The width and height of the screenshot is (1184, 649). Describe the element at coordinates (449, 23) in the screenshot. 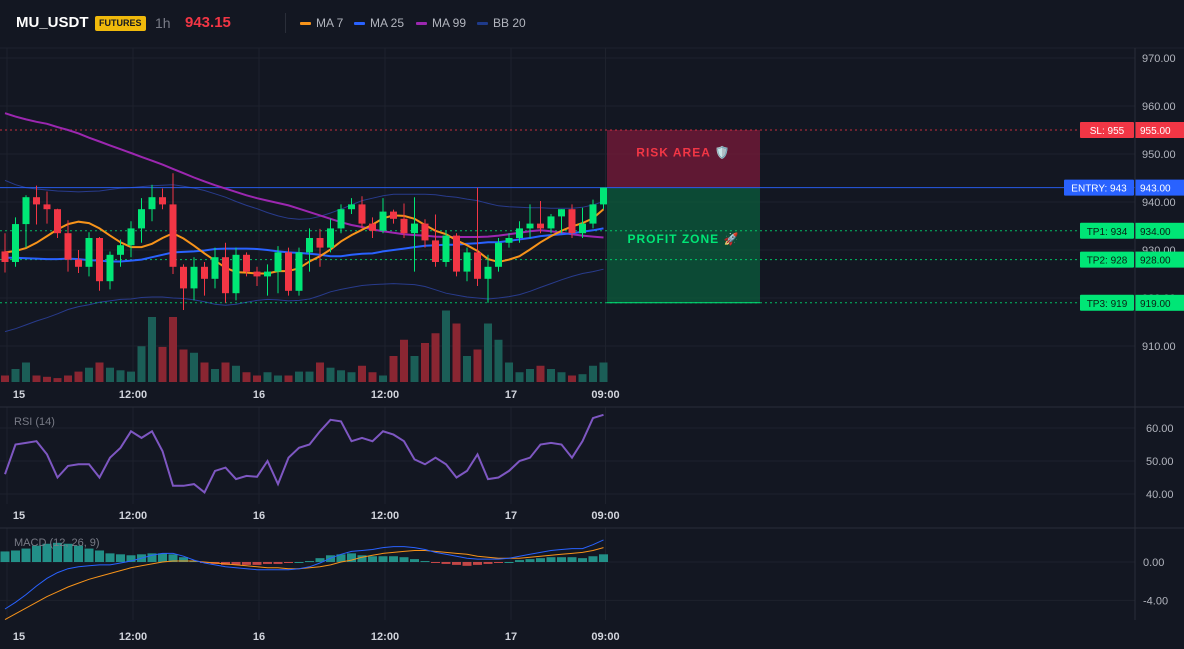

I see `legend-ma99-label: MA 99` at that location.